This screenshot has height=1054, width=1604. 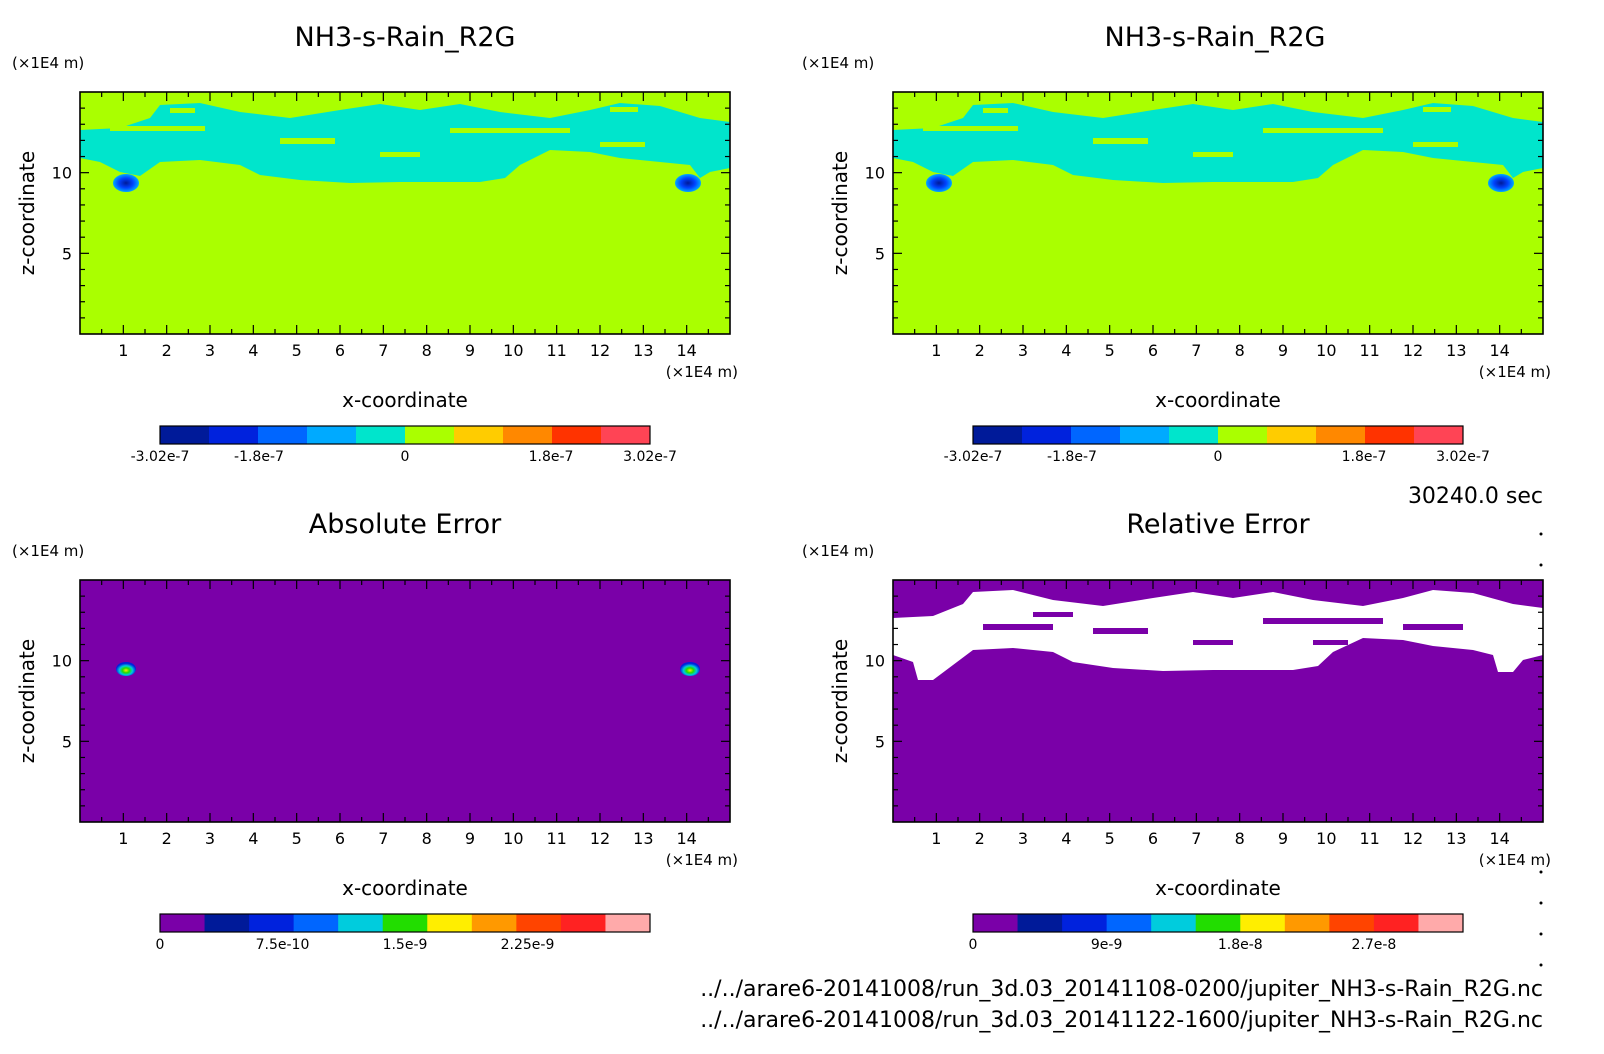 What do you see at coordinates (1217, 445) in the screenshot?
I see `colorbar: -3.02e-7 -1.8e-7 0 1.8e-7 3.02e-7` at bounding box center [1217, 445].